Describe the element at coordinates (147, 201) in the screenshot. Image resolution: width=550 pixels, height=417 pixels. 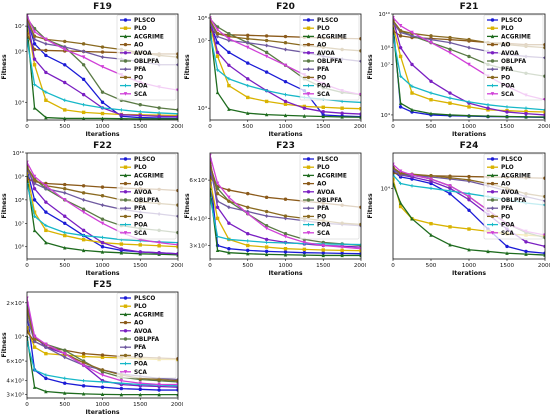
I see `legend-label-oblpfa: OBLPFA` at that location.